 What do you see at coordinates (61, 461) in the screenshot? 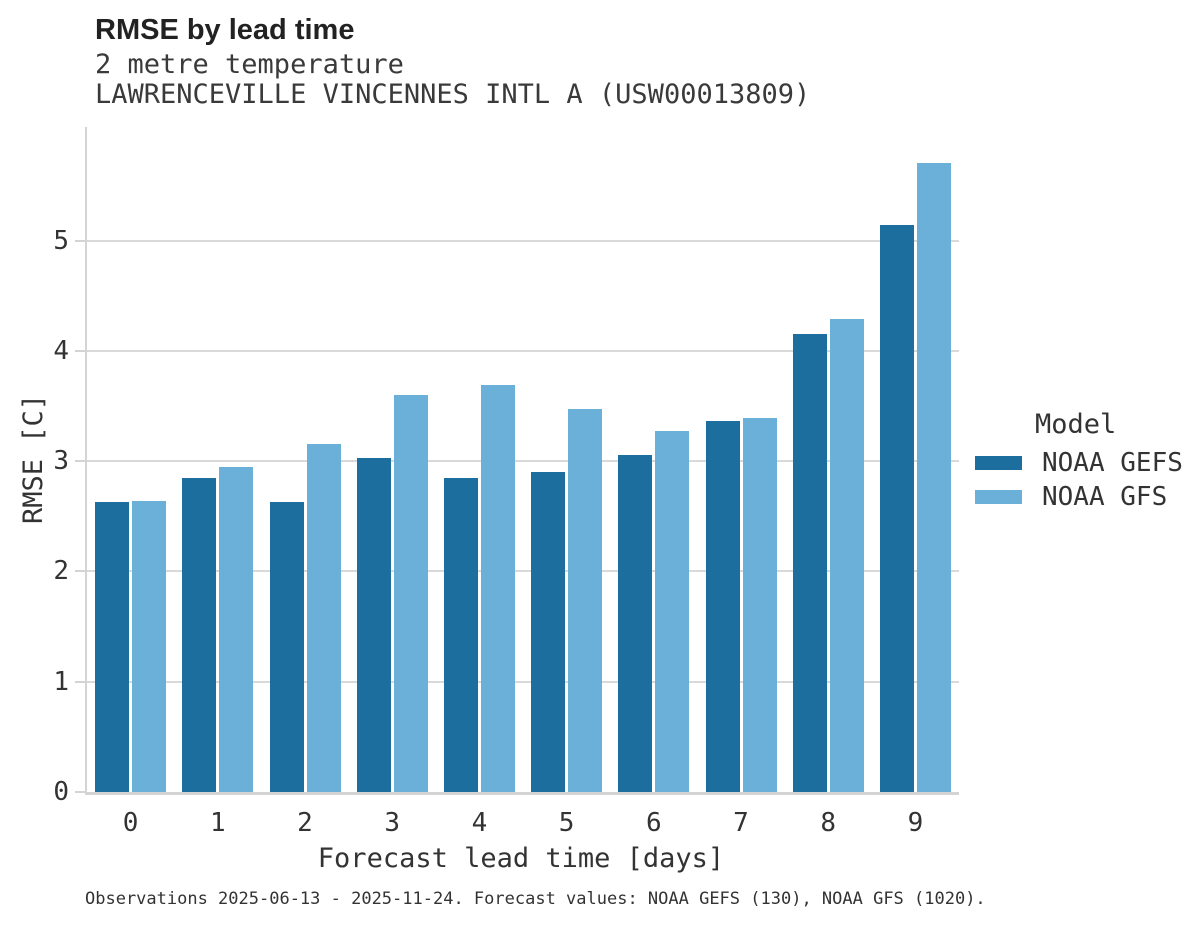
I see `y-tick-label-3: 3` at bounding box center [61, 461].